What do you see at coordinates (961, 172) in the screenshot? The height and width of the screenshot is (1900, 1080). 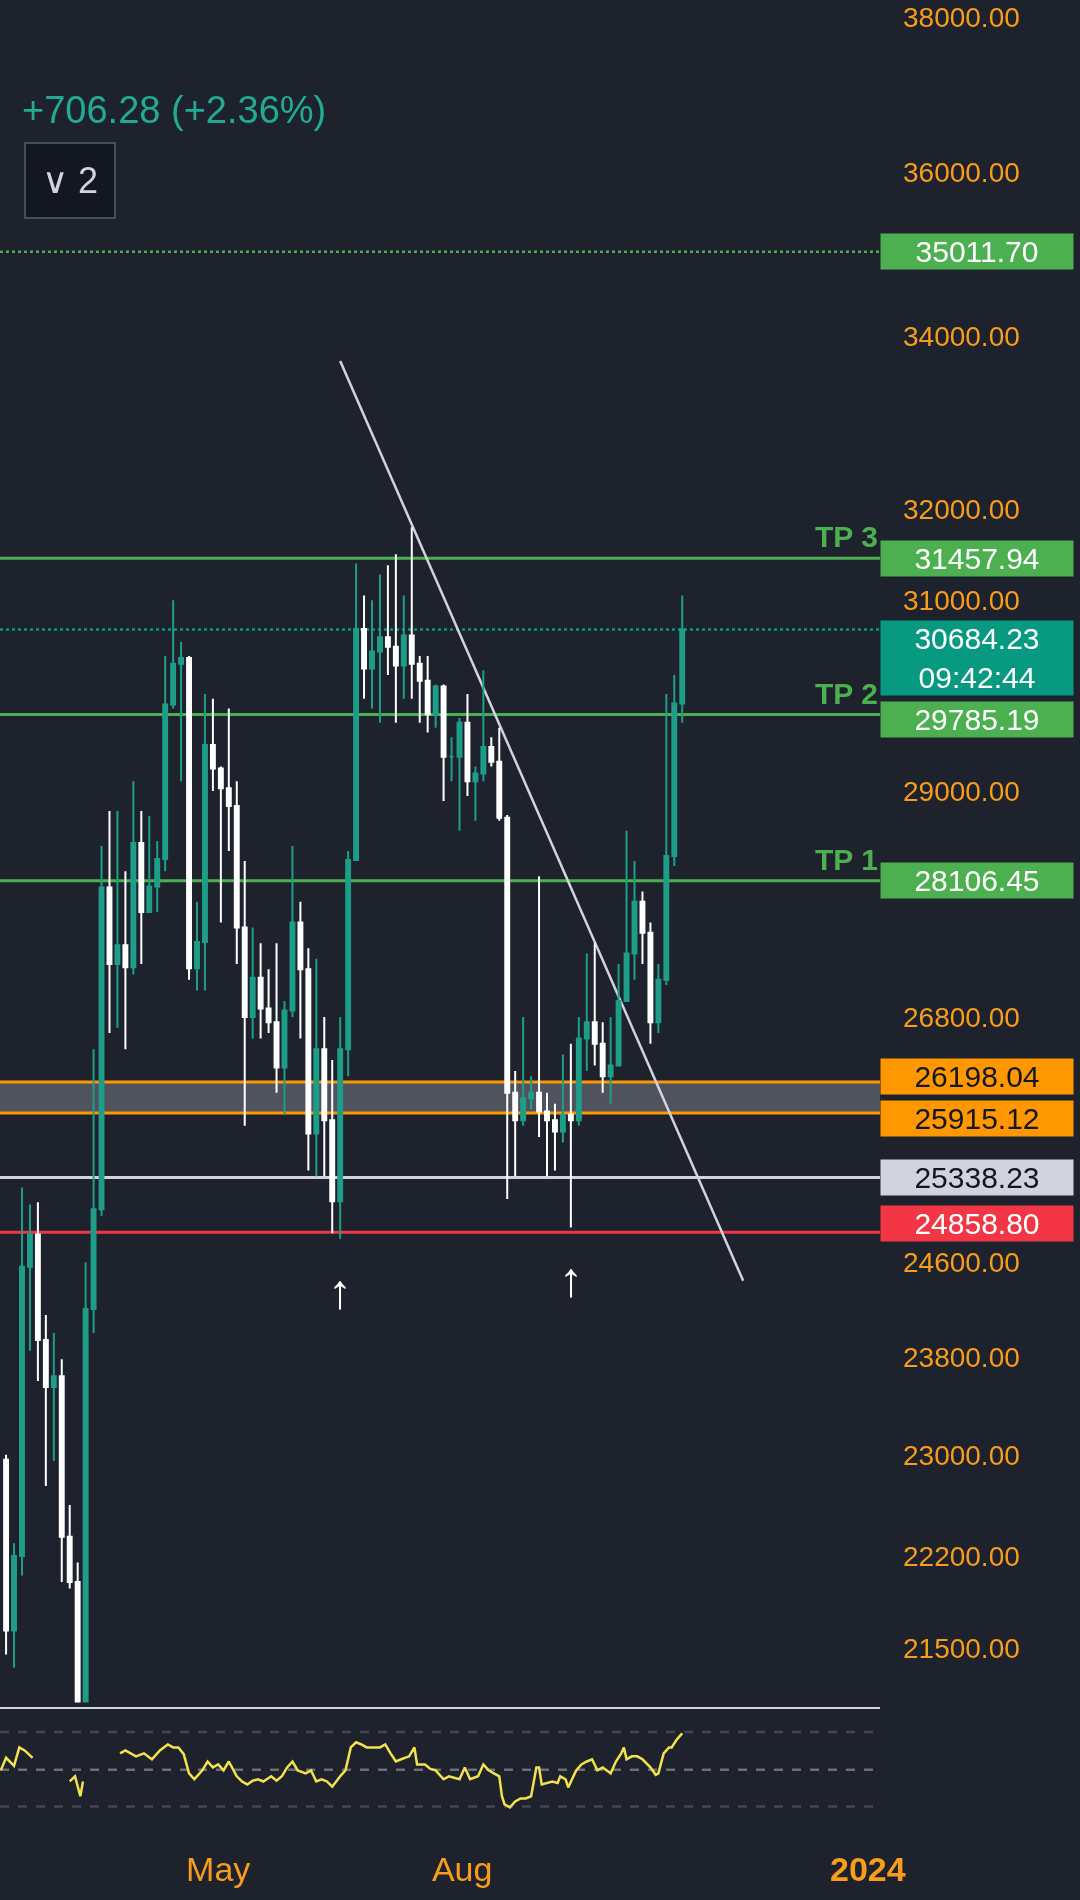 I see `y-tick-label: 36000.00` at bounding box center [961, 172].